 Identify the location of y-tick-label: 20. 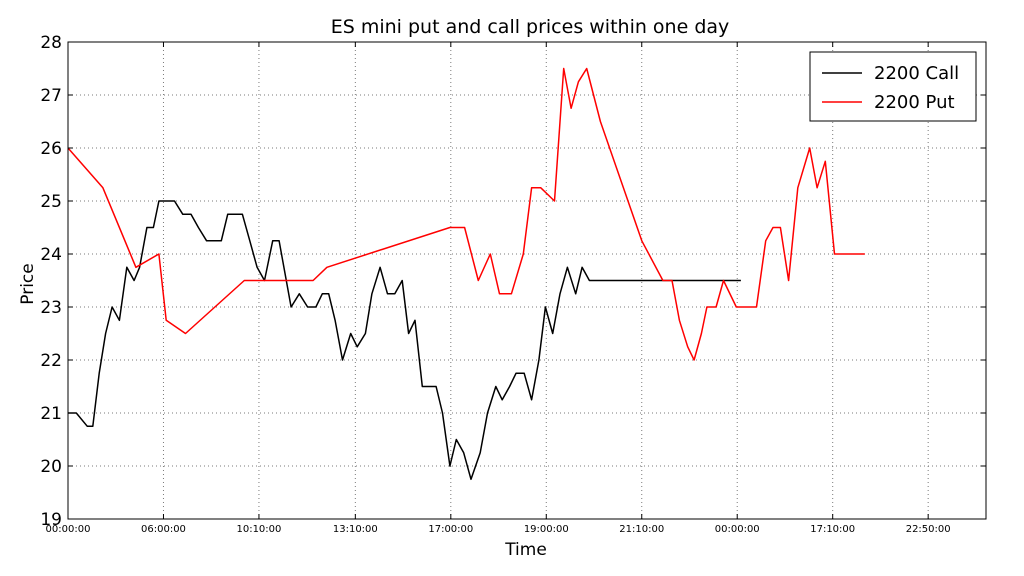
(51, 467).